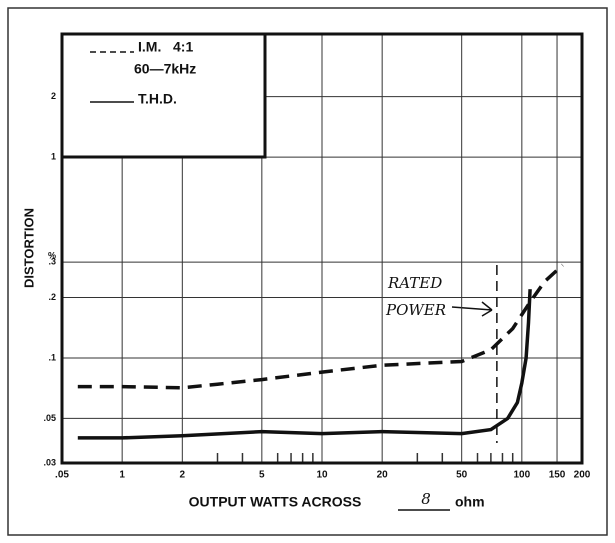 Image resolution: width=615 pixels, height=543 pixels. What do you see at coordinates (322, 475) in the screenshot?
I see `x-tick-label: 10` at bounding box center [322, 475].